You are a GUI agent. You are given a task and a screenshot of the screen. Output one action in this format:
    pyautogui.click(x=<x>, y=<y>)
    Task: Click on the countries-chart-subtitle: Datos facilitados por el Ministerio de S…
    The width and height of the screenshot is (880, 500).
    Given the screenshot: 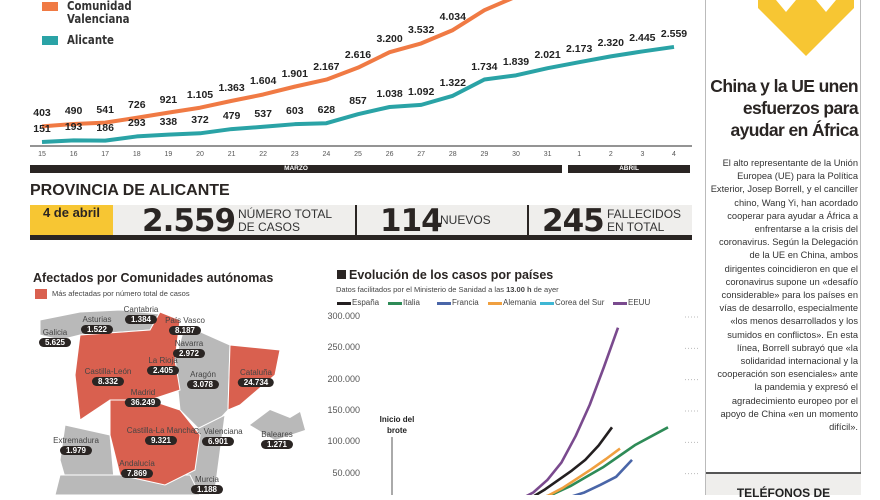 What is the action you would take?
    pyautogui.click(x=447, y=289)
    